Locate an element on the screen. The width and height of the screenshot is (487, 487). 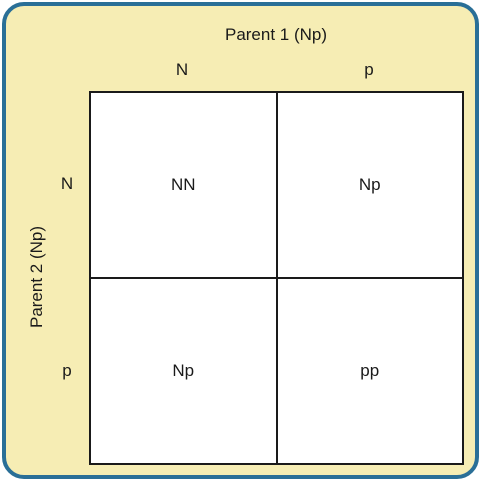
genotype-label: pp is located at coordinates (370, 370).